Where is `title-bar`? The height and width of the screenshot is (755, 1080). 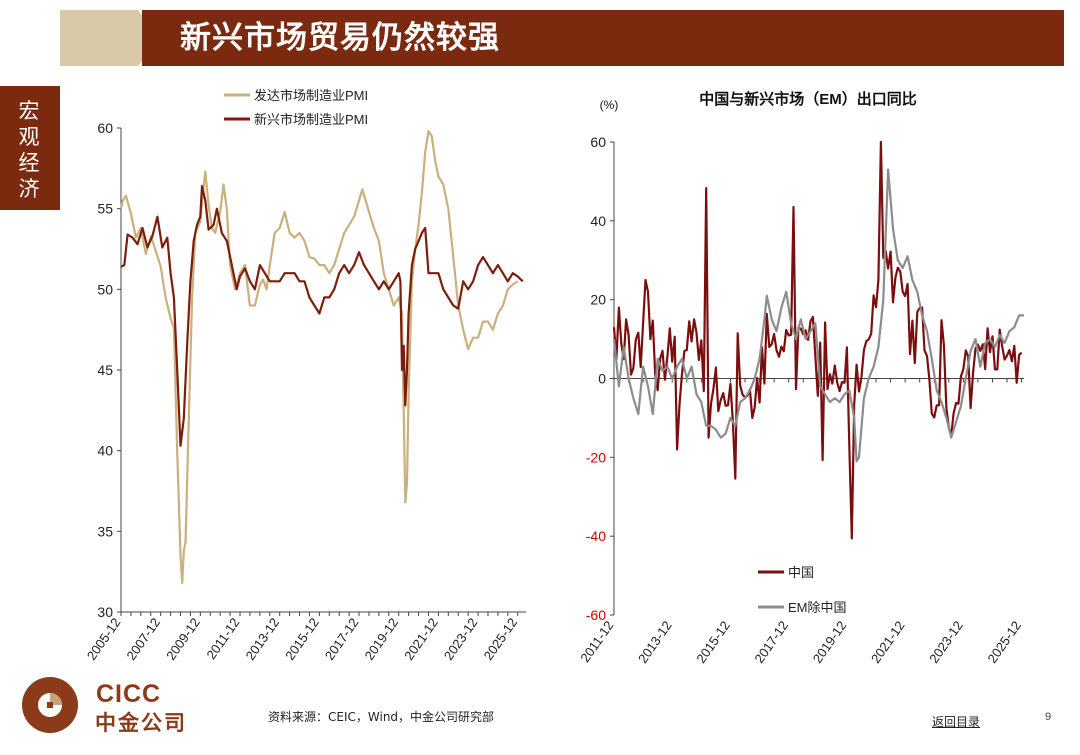 title-bar is located at coordinates (603, 38).